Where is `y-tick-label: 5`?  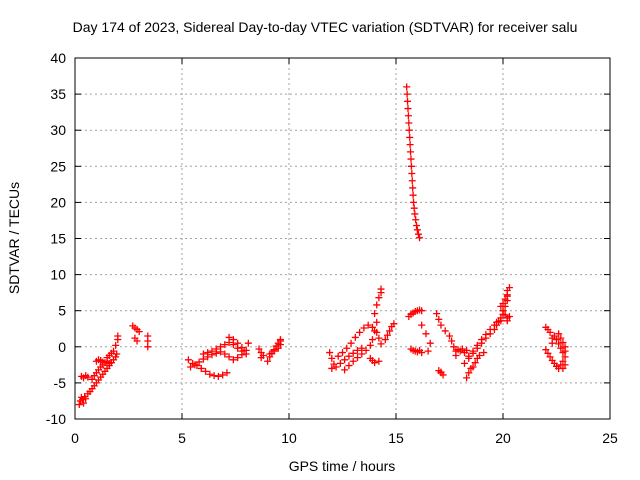
y-tick-label: 5 is located at coordinates (62, 311).